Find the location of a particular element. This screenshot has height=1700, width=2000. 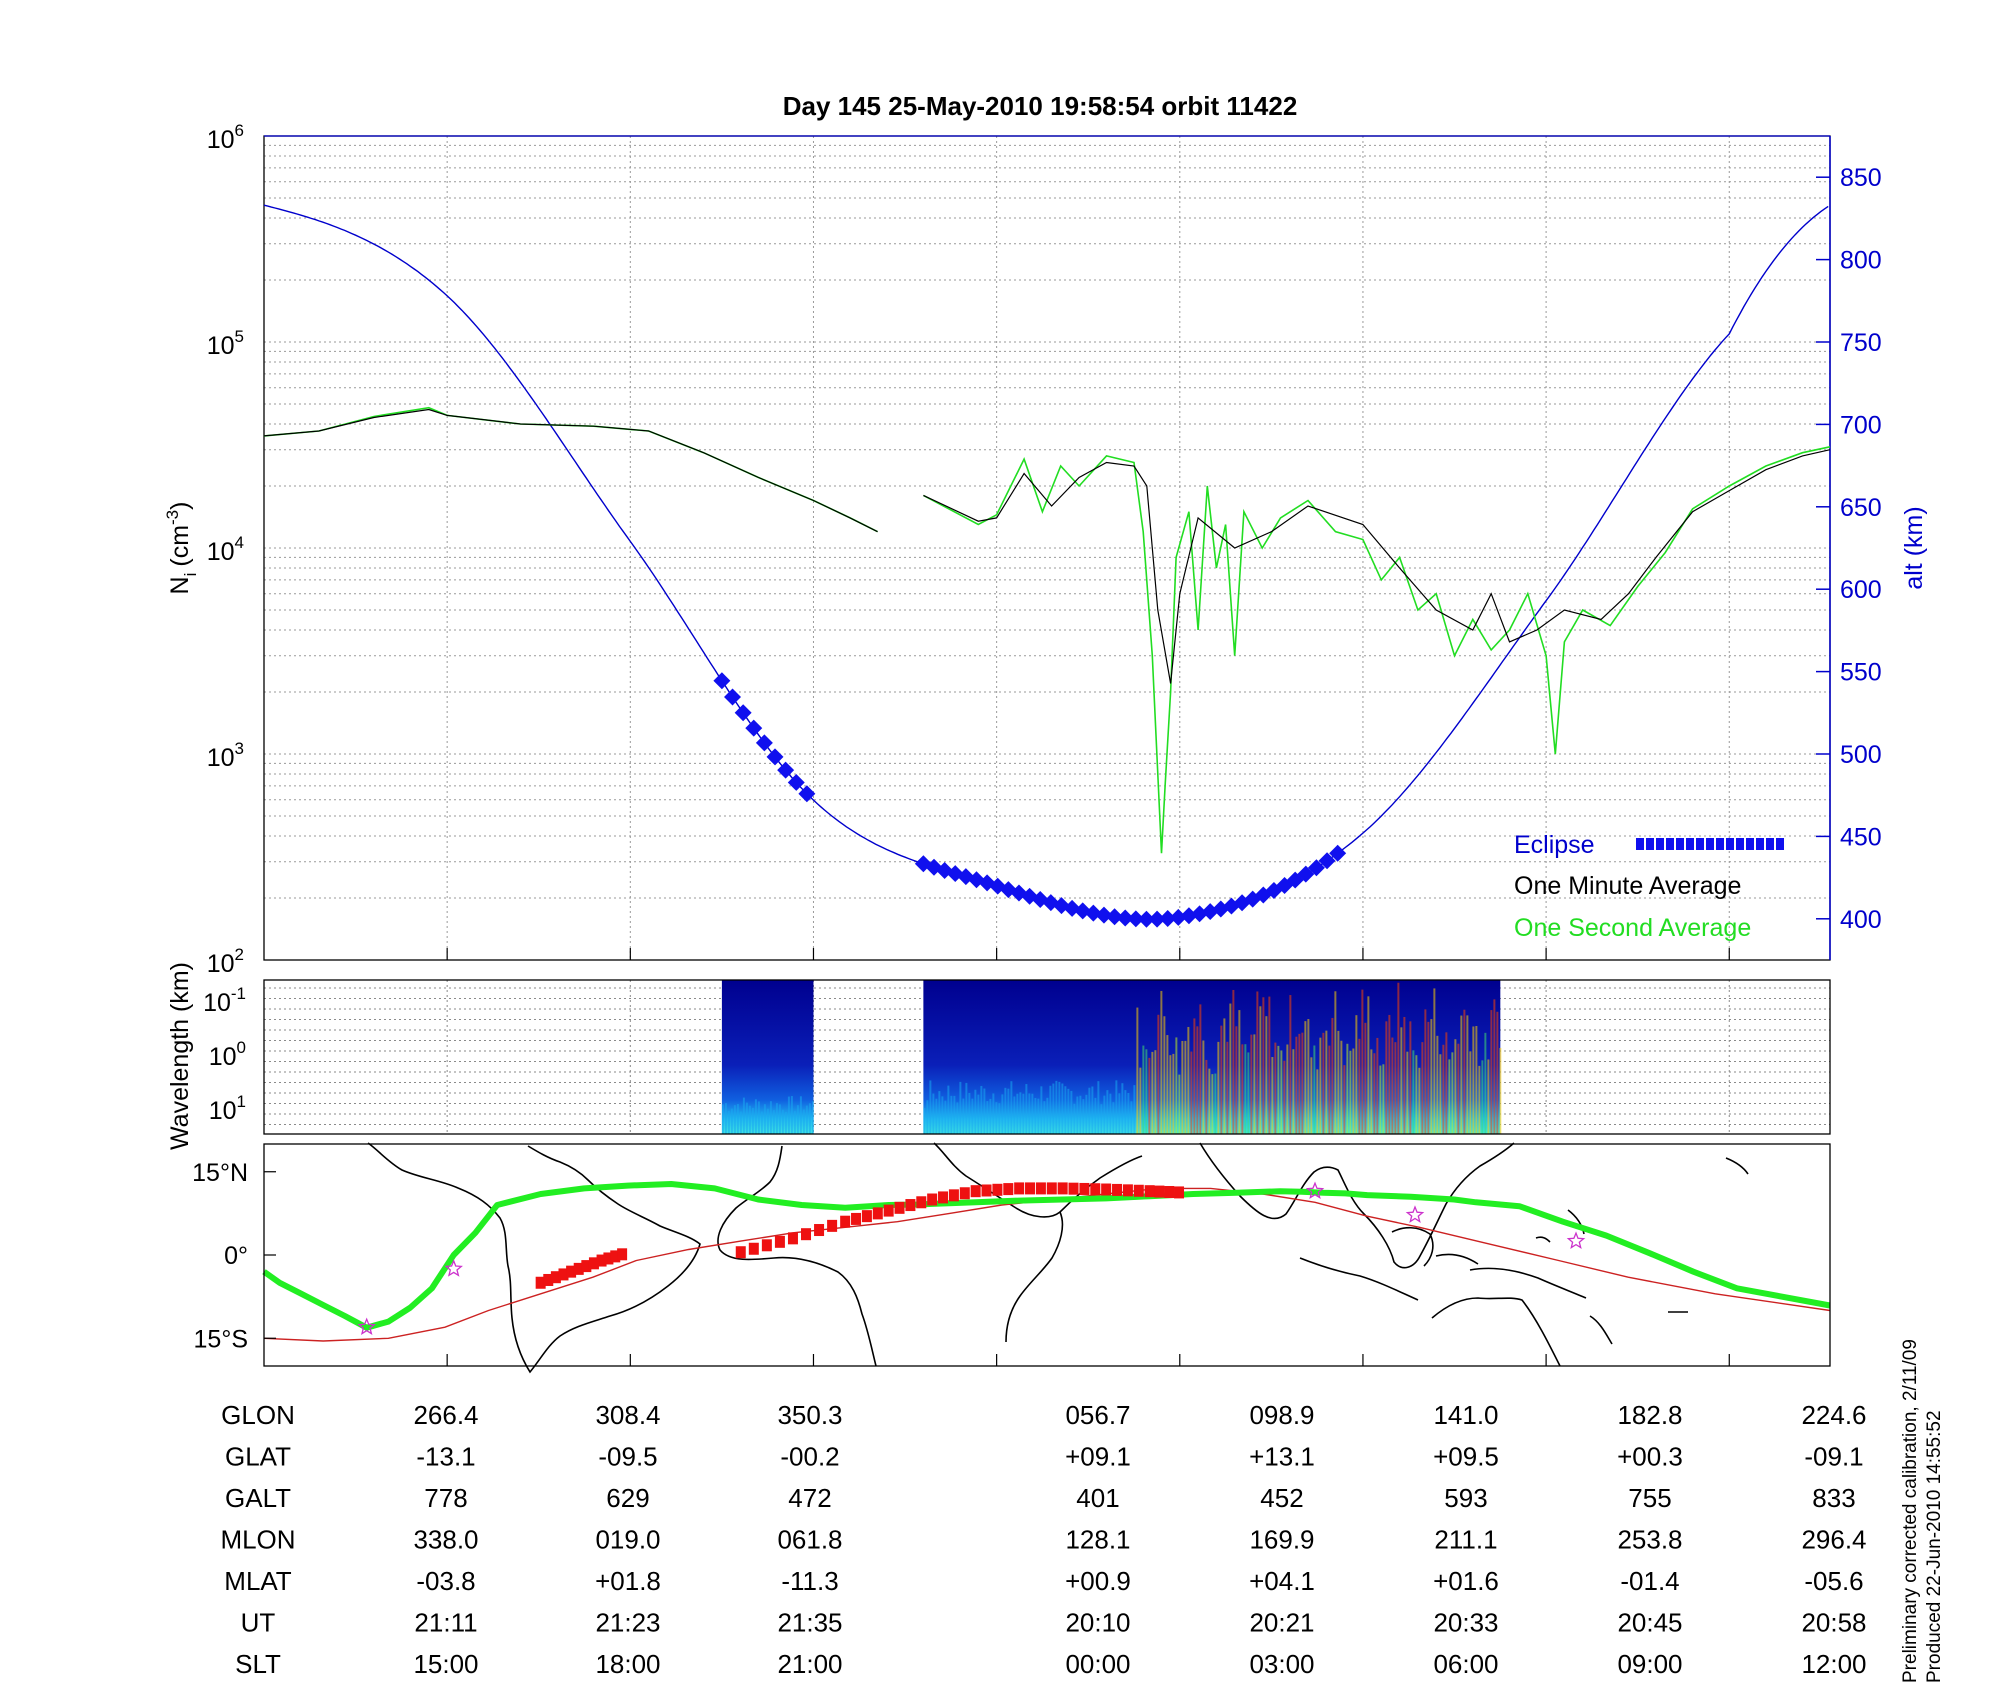

table-cell: 00:00 is located at coordinates (1097, 1664).